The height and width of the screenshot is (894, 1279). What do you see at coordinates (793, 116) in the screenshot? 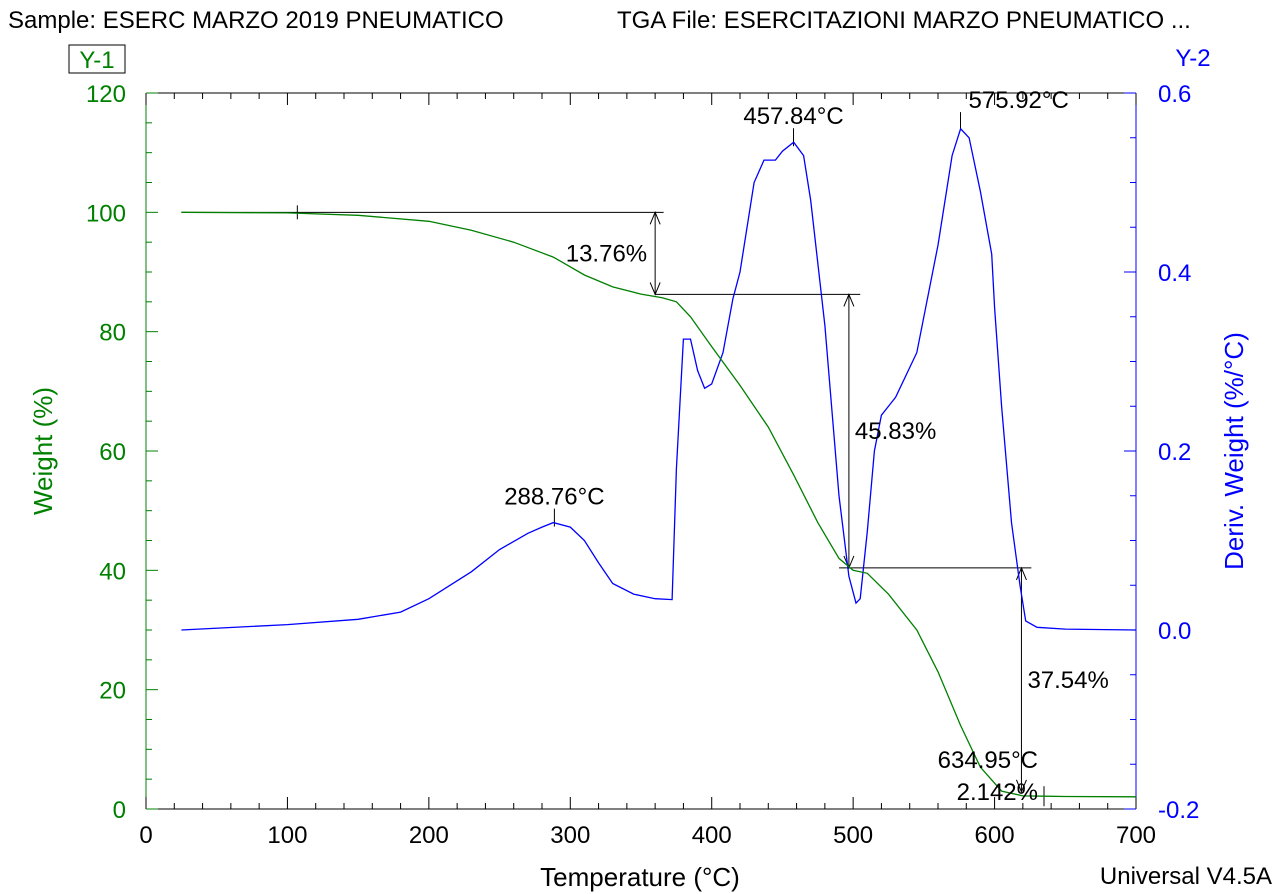
I see `peak-label: 457.84°C` at bounding box center [793, 116].